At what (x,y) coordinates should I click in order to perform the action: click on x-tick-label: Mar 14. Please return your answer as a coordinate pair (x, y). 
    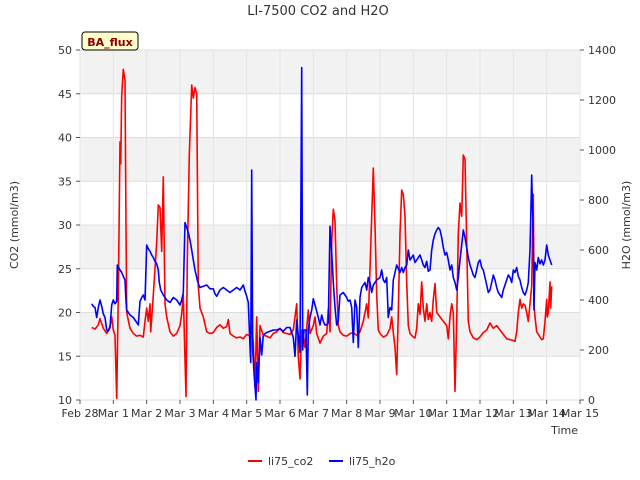
    Looking at the image, I should click on (547, 413).